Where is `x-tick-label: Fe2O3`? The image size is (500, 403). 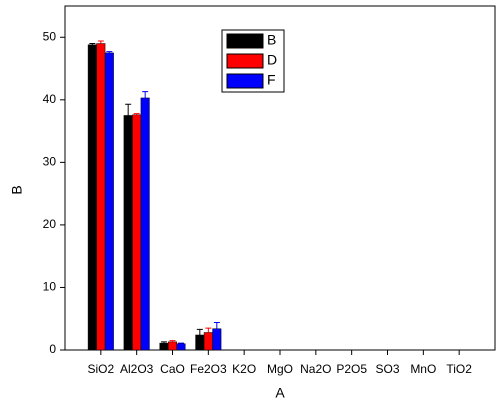
x-tick-label: Fe2O3 is located at coordinates (208, 369).